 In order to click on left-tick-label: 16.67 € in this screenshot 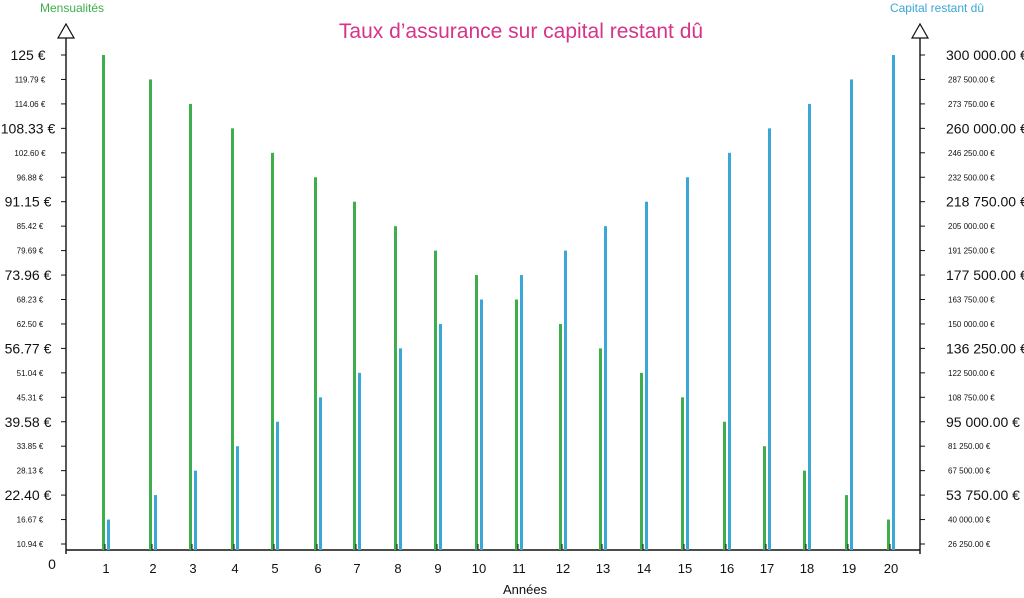, I will do `click(30, 520)`.